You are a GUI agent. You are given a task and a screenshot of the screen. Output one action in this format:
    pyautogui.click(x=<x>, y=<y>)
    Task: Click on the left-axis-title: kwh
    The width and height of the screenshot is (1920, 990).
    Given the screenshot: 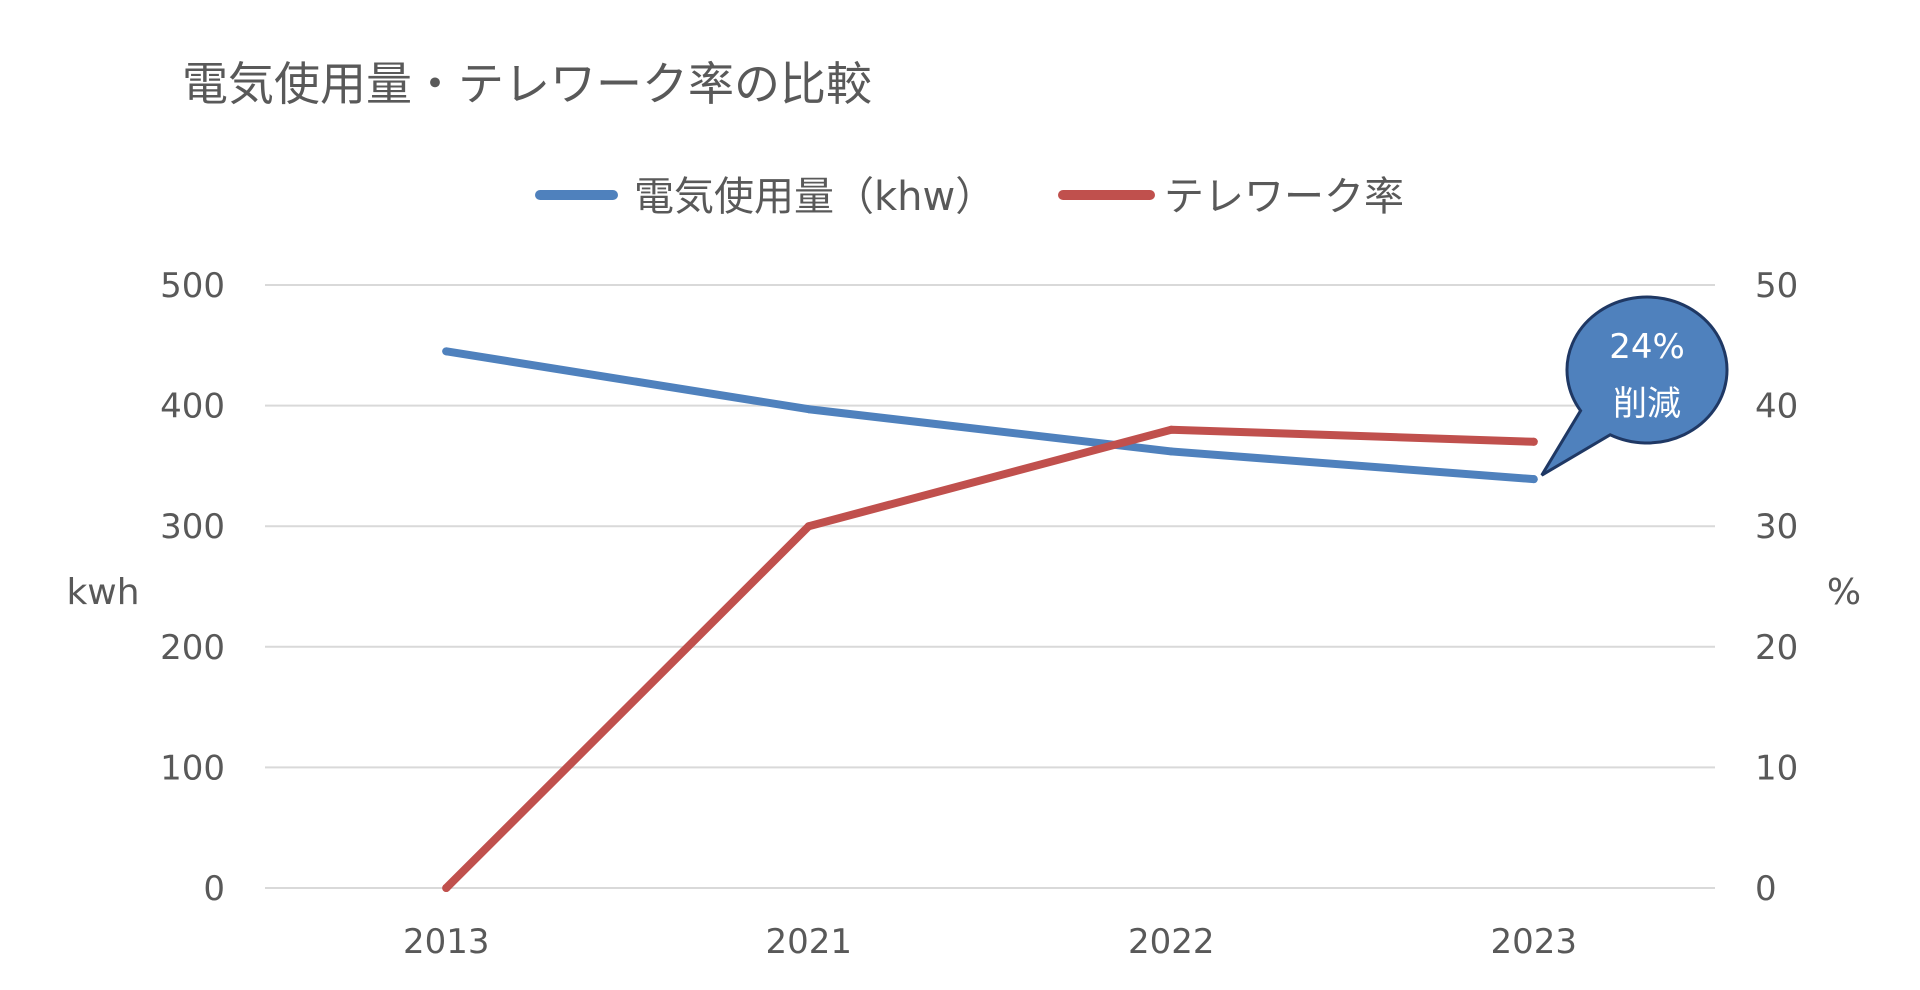 What is the action you would take?
    pyautogui.click(x=102, y=592)
    